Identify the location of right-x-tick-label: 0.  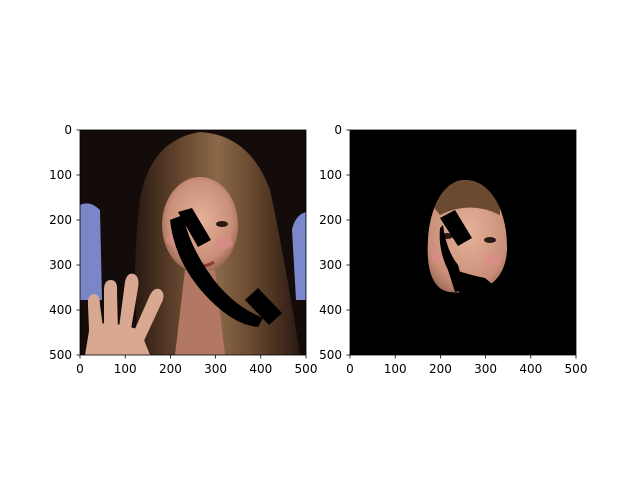
(350, 369).